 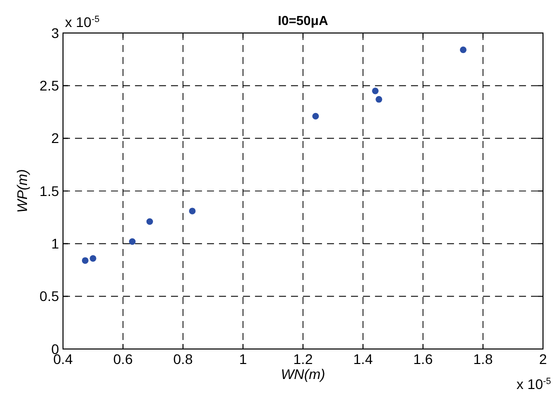 What do you see at coordinates (303, 374) in the screenshot?
I see `x-axis-title: WN(m)` at bounding box center [303, 374].